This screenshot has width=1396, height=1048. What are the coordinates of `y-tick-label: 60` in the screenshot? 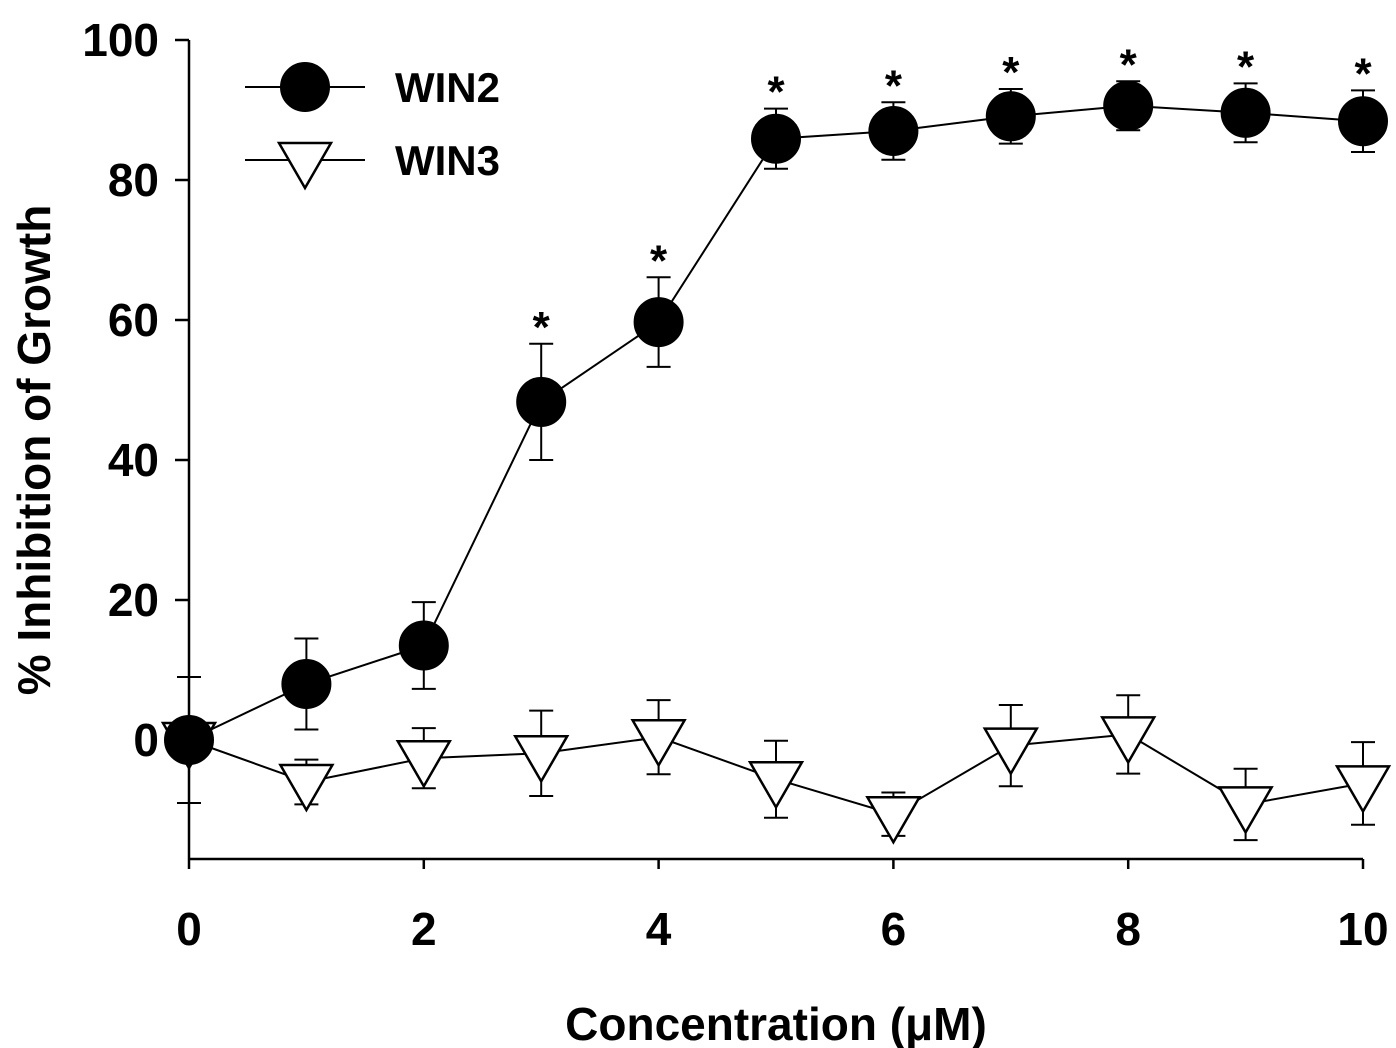 It's located at (133, 320).